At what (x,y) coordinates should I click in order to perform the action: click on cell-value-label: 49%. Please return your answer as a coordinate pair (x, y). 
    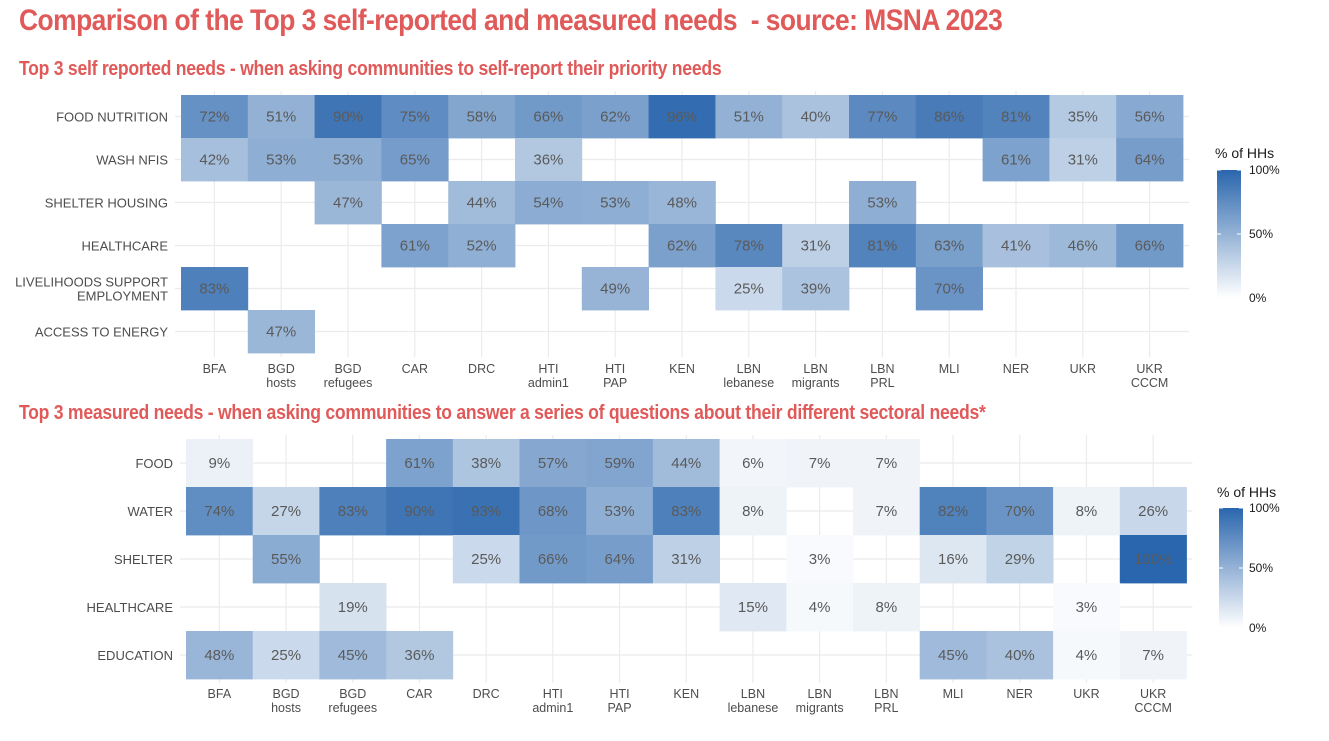
    Looking at the image, I should click on (615, 289).